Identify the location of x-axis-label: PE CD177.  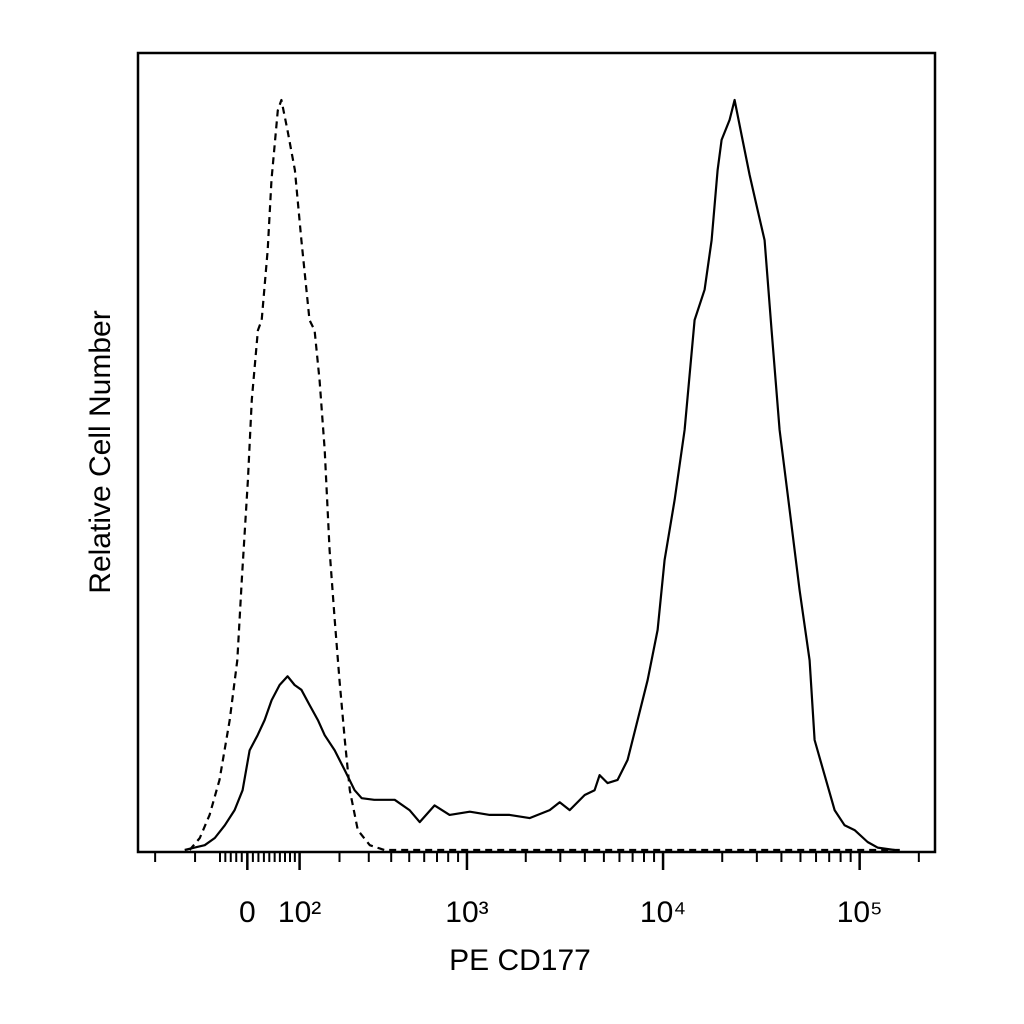
(520, 960).